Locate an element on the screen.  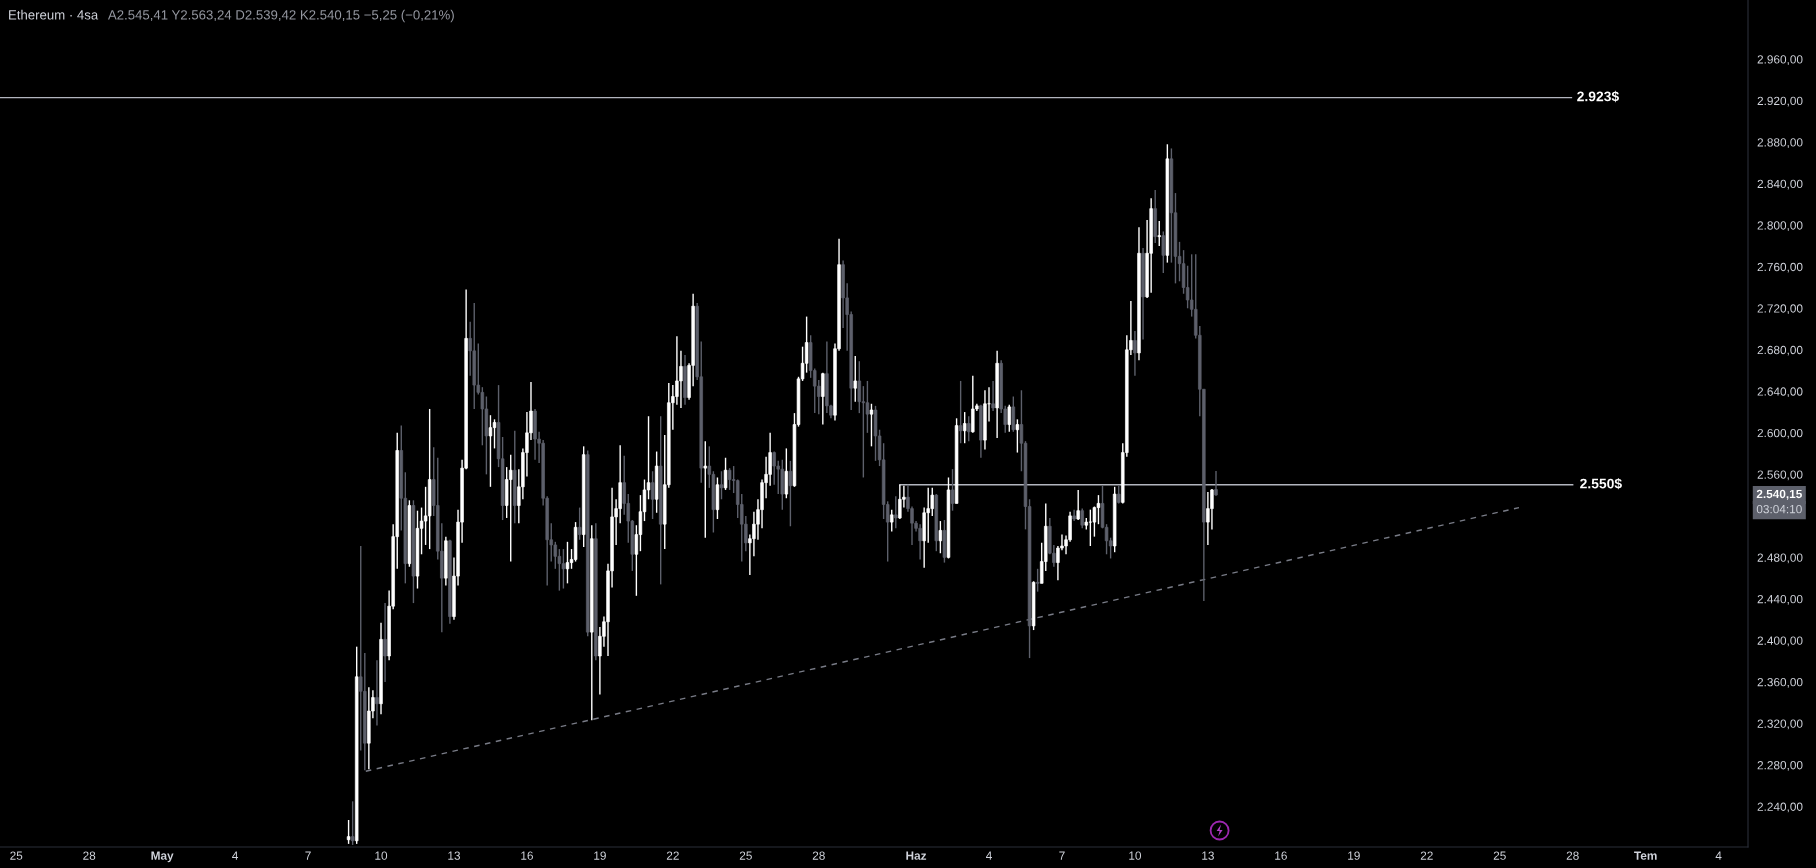
y-tick-label: 2.560,00 is located at coordinates (1780, 475).